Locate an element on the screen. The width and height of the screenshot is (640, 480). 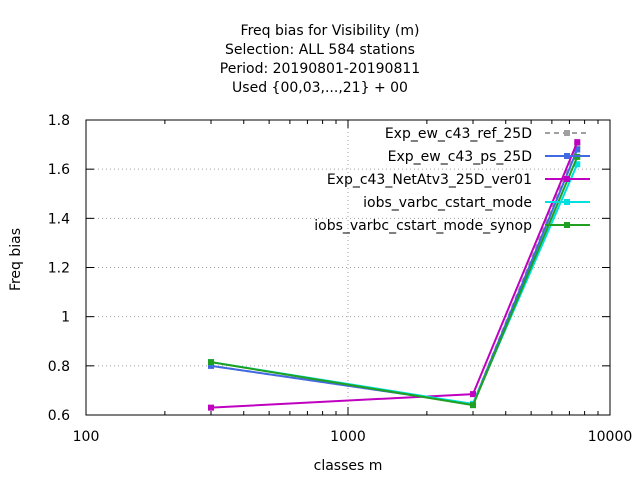
x-tick-label: 10000 is located at coordinates (610, 437).